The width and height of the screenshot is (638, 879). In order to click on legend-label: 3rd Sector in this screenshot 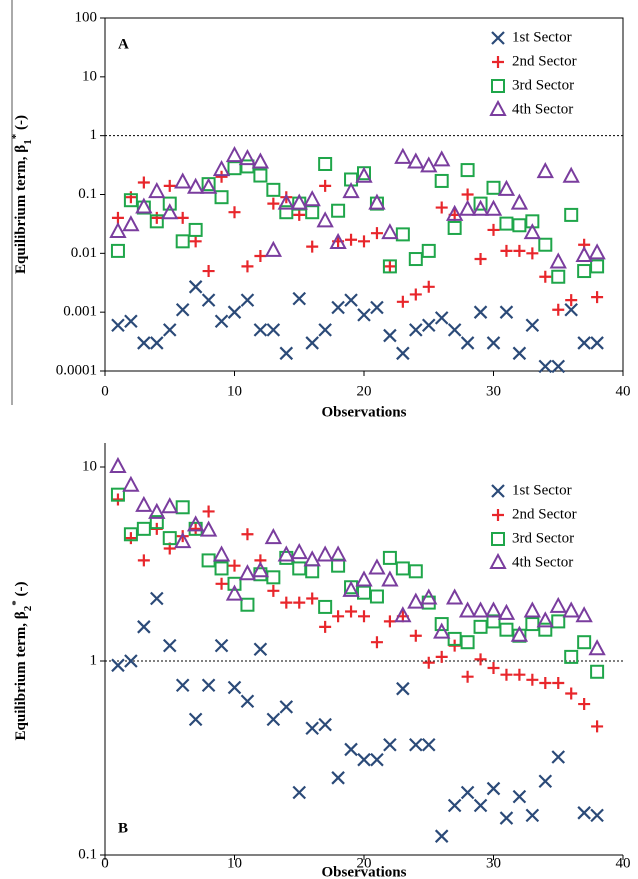, I will do `click(543, 85)`.